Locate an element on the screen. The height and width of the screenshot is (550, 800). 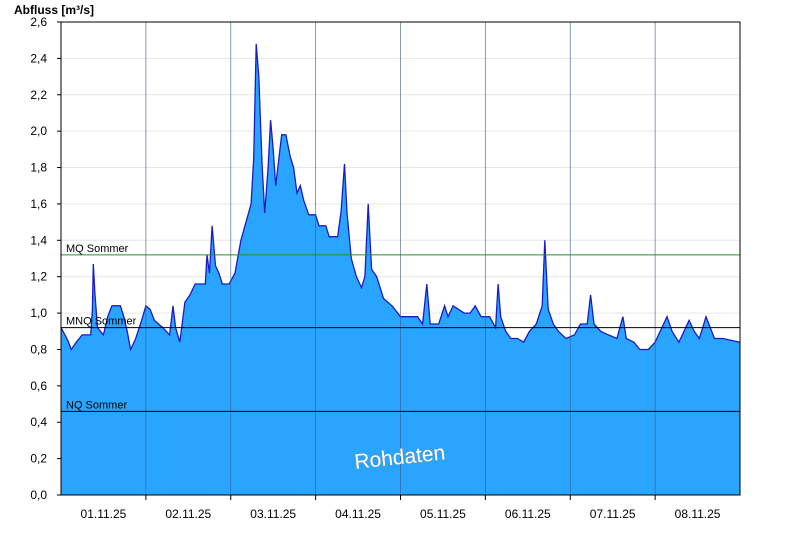
y-tick-label: 1,0 is located at coordinates (38, 313).